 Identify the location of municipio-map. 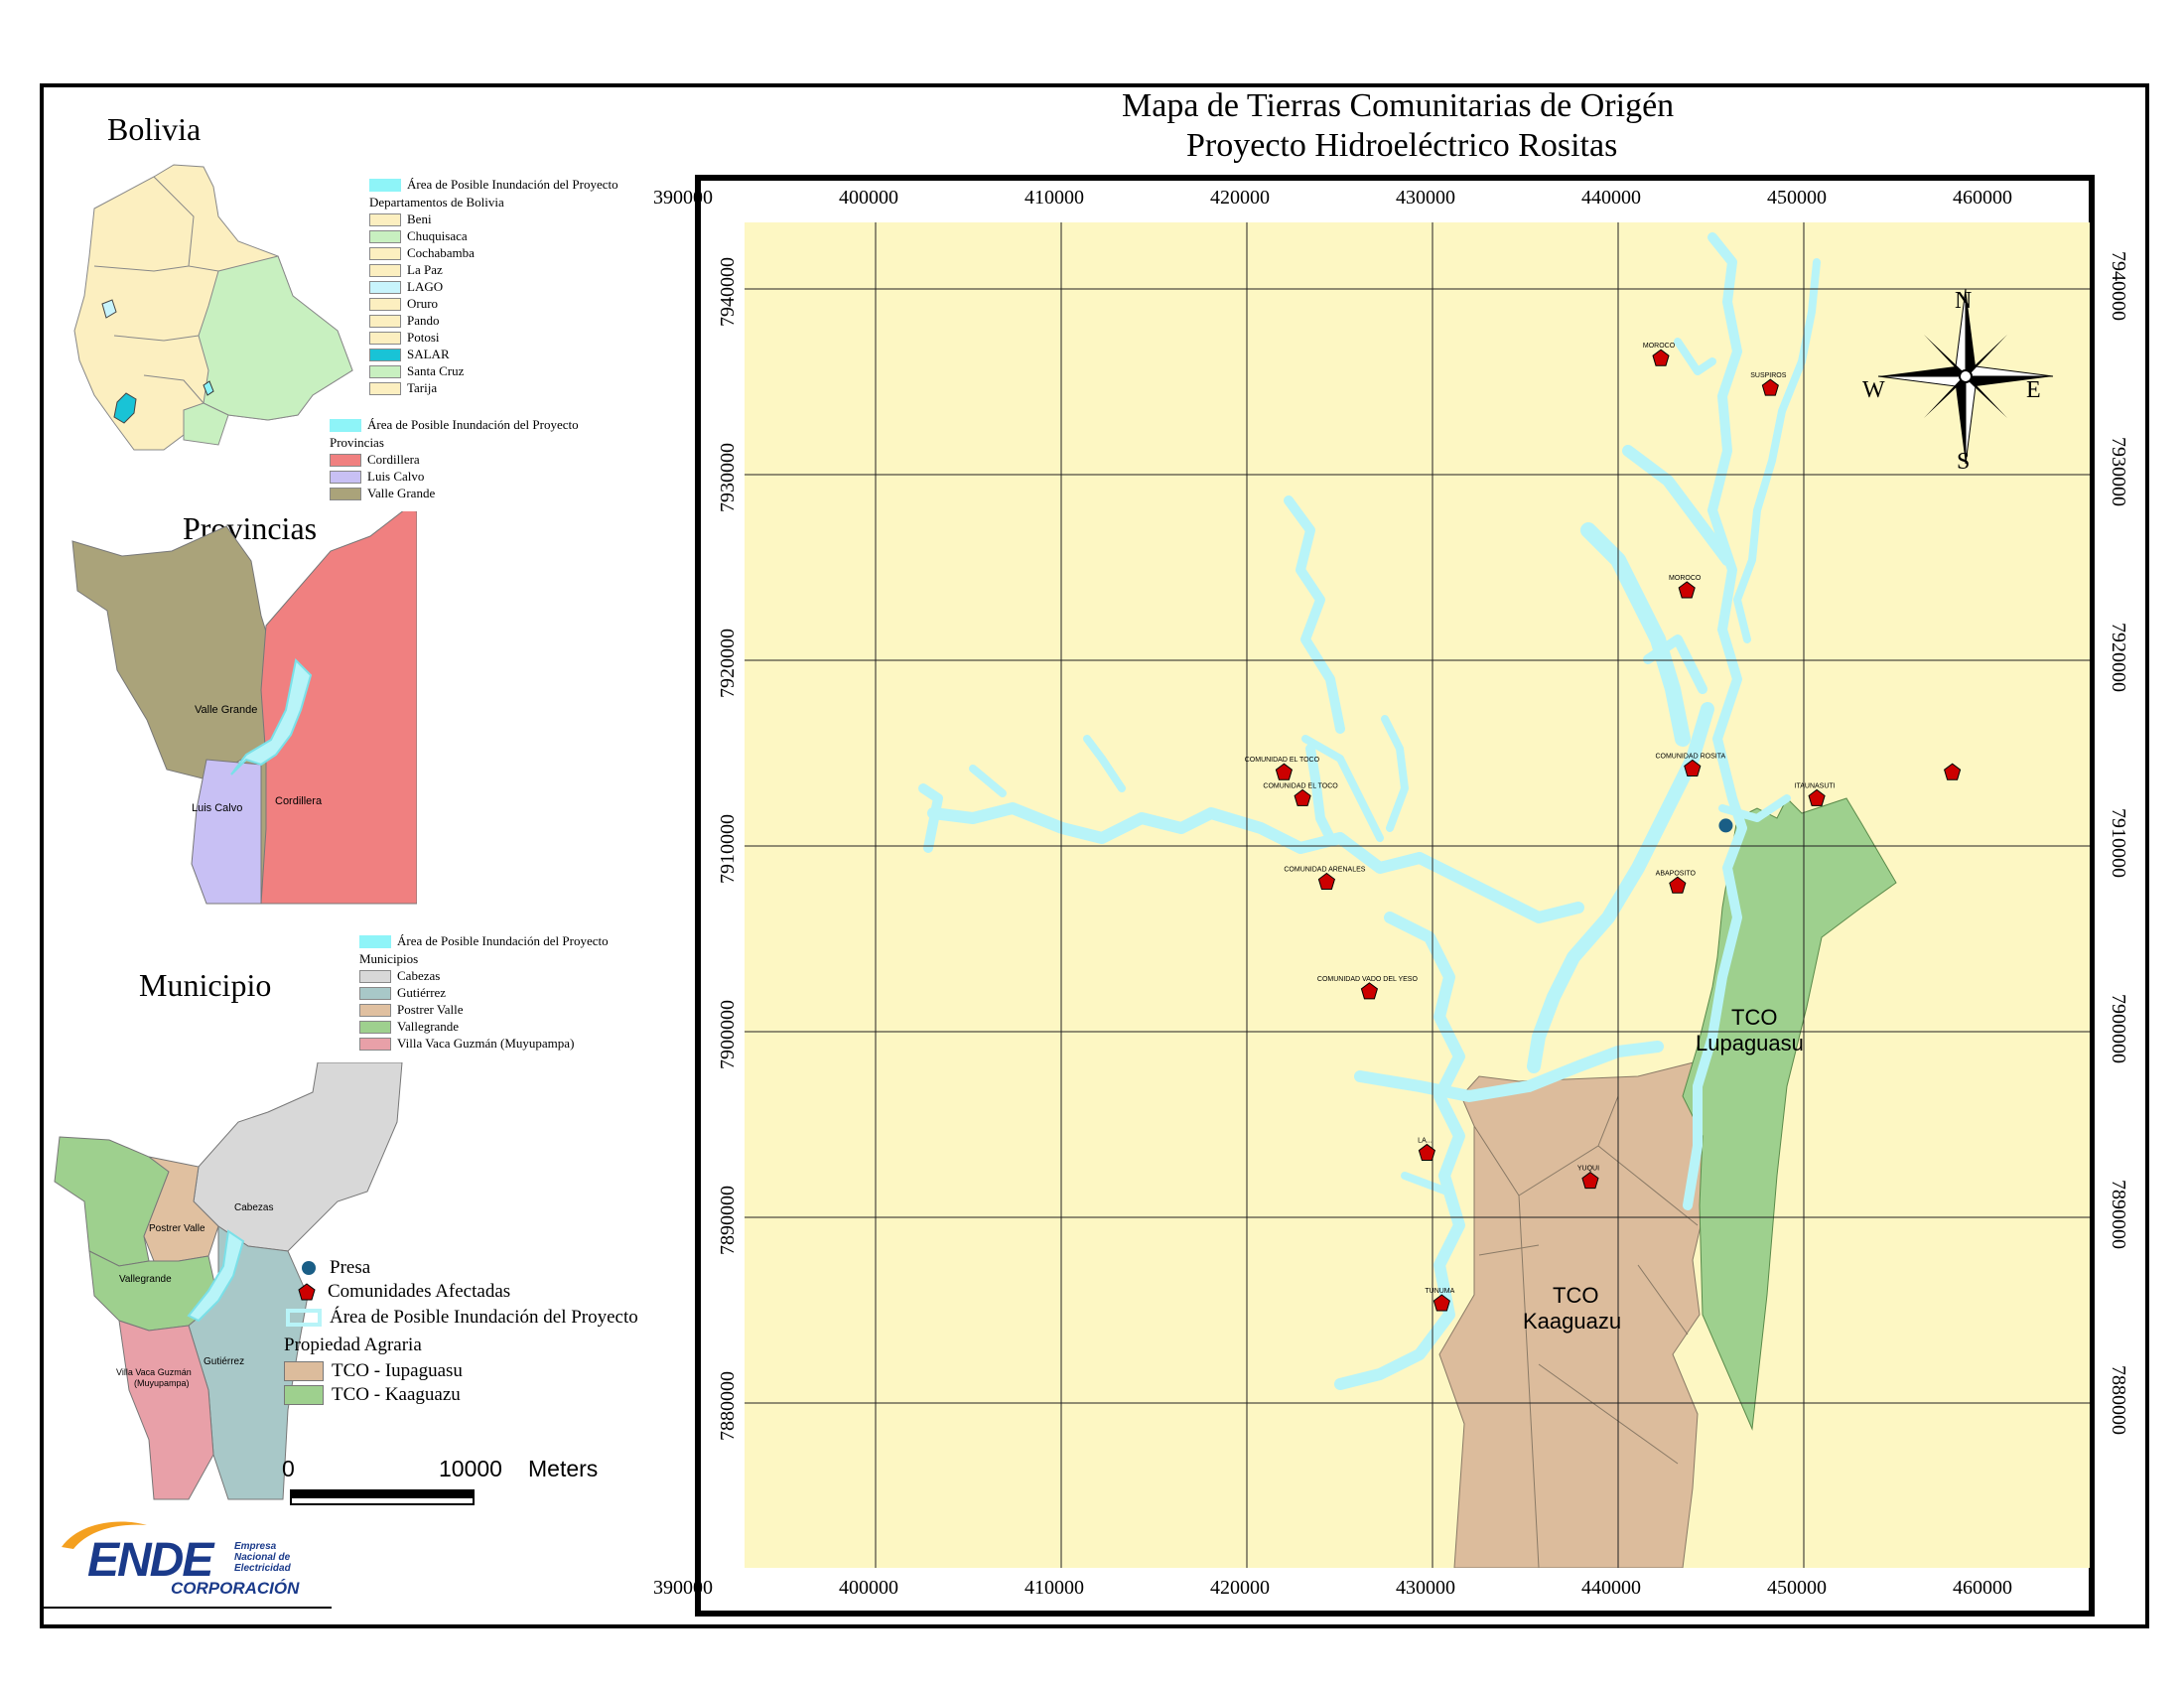
(228, 1281).